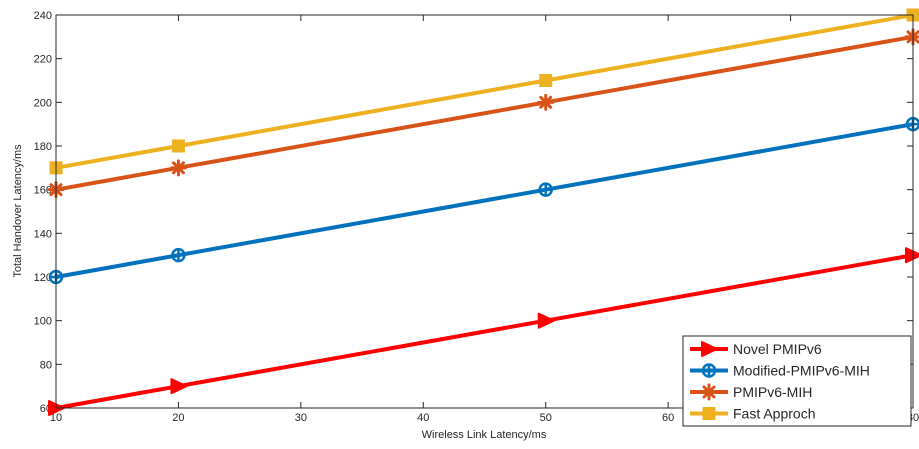 This screenshot has height=449, width=919. Describe the element at coordinates (43, 60) in the screenshot. I see `y-tick-label: 220` at that location.